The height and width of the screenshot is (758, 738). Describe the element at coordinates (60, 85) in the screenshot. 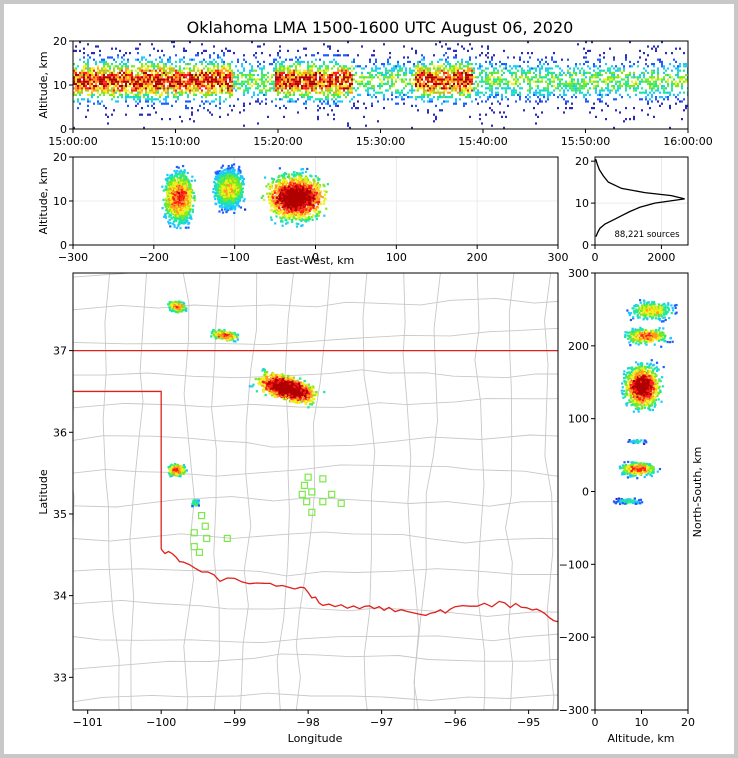

I see `time-height-y-tick-label: 10` at that location.